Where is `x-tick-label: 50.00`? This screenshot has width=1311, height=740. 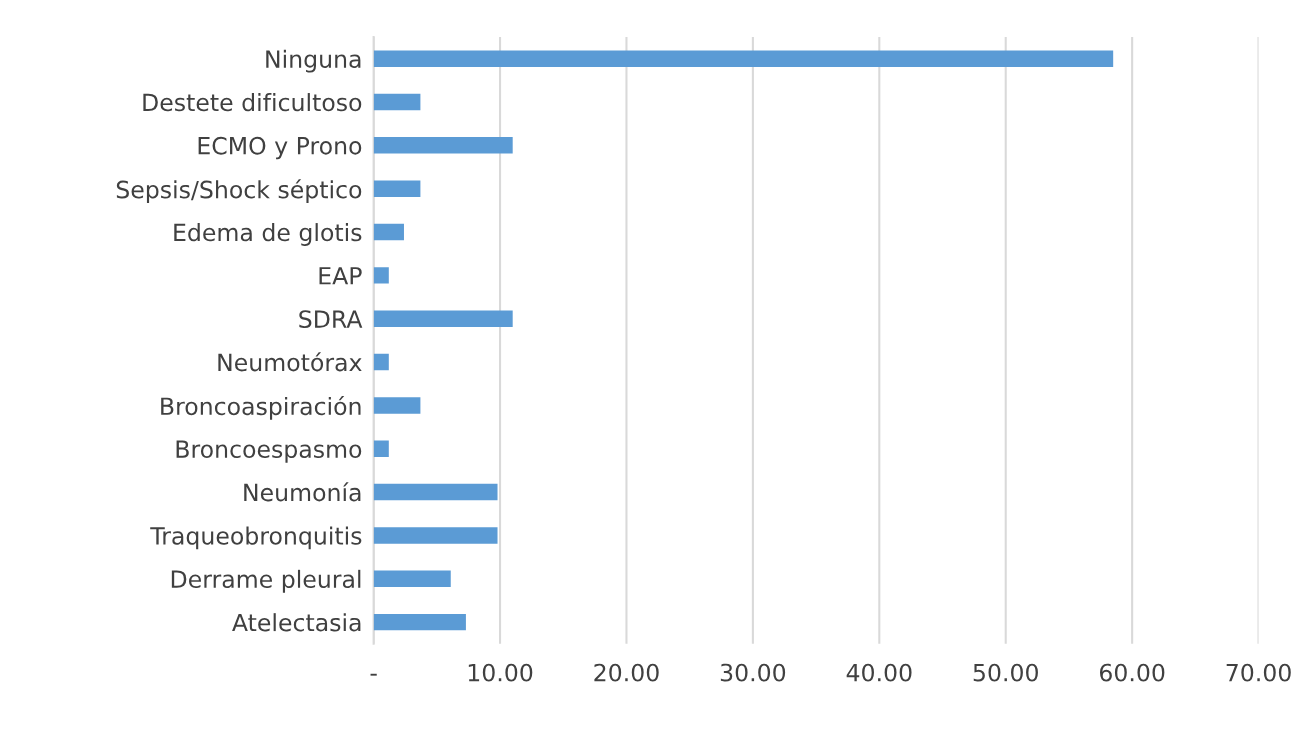
x-tick-label: 50.00 is located at coordinates (1005, 672).